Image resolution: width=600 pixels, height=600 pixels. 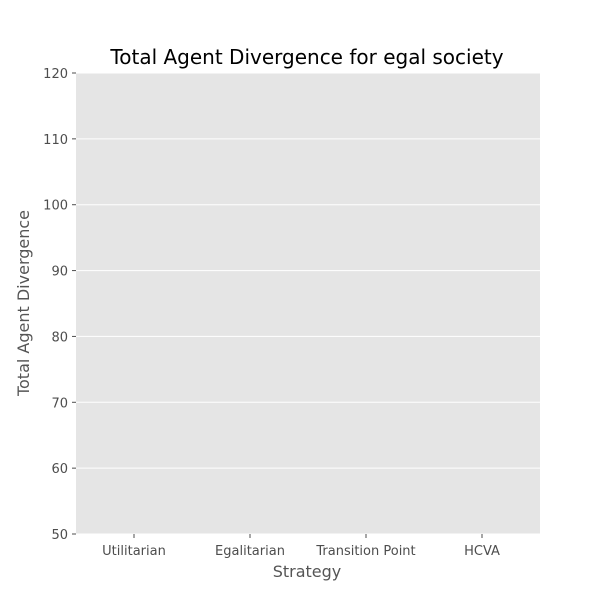 I want to click on x-tick-label: HCVA, so click(x=482, y=551).